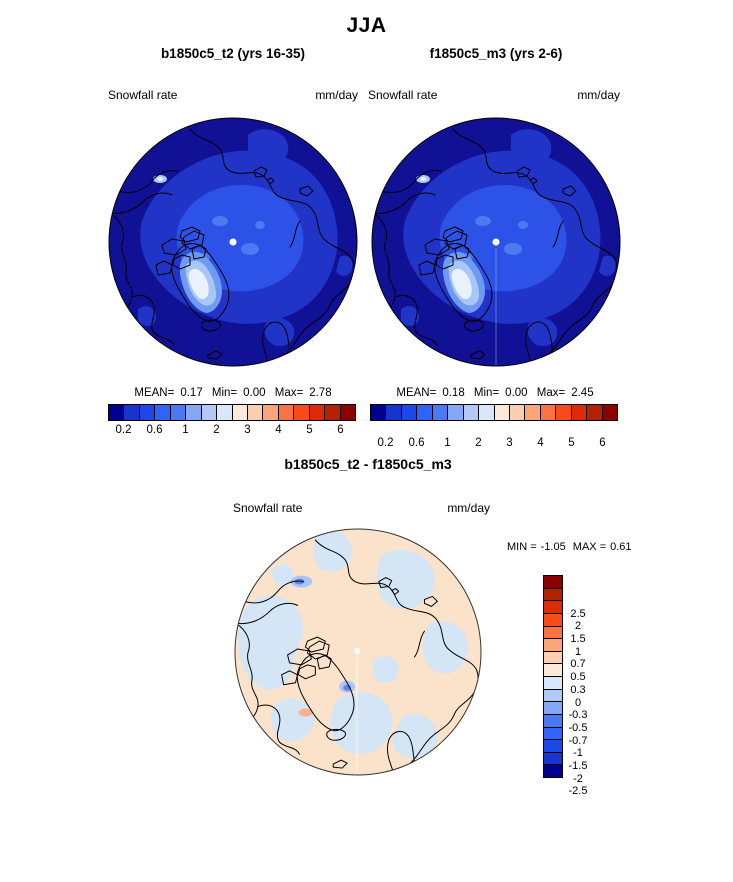 The height and width of the screenshot is (882, 733). I want to click on colorbar-right-ticks: 0.2 0.6 1 2 3 4 5 6, so click(494, 443).